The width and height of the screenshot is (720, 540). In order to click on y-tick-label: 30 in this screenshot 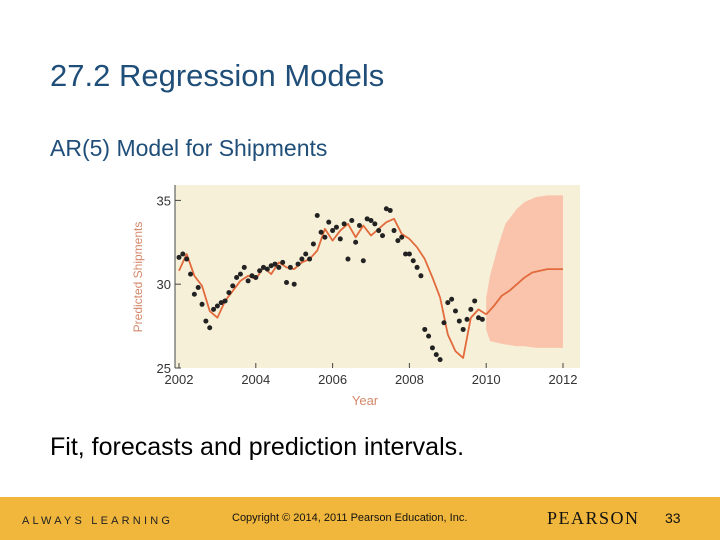, I will do `click(164, 284)`.